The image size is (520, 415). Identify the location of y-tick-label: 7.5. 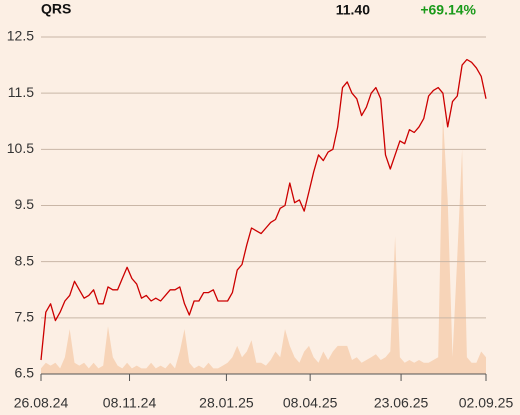
(25, 317).